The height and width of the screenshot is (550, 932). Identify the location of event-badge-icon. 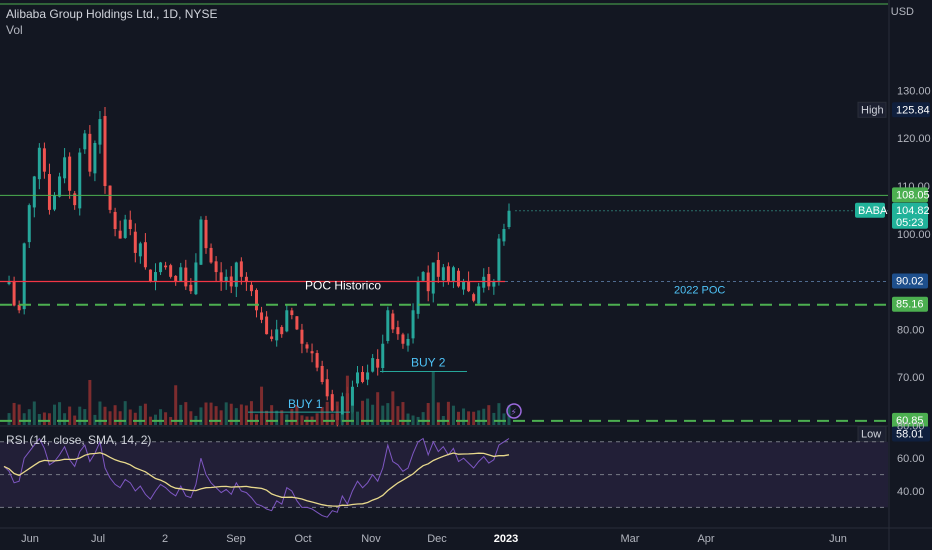
(514, 411).